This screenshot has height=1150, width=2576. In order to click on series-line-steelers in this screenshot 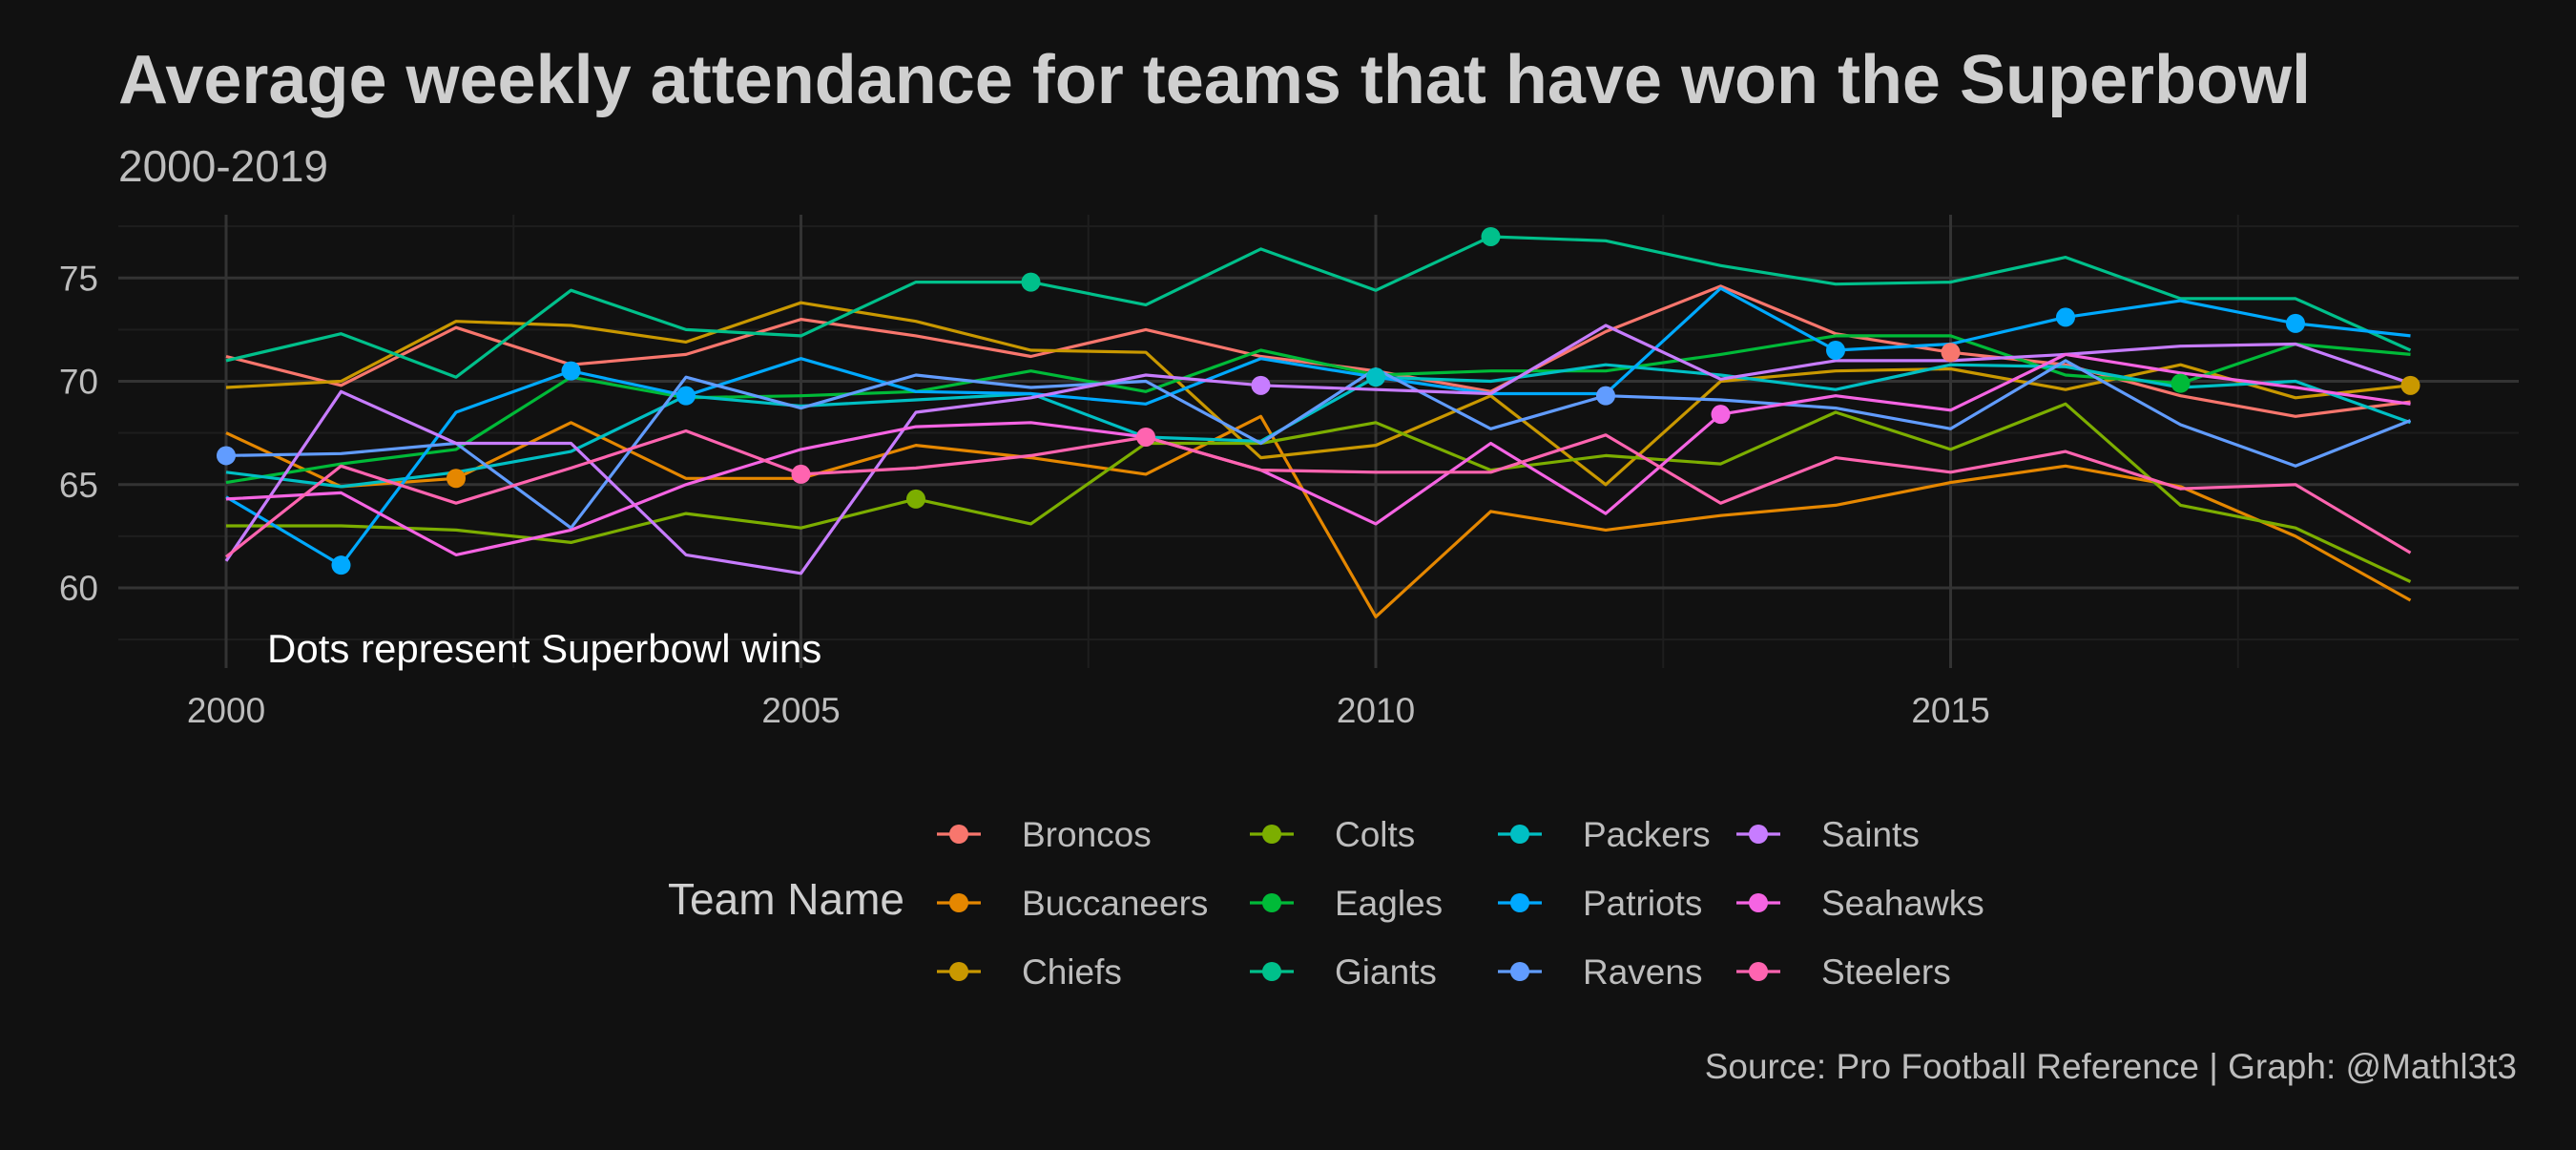, I will do `click(1318, 493)`.